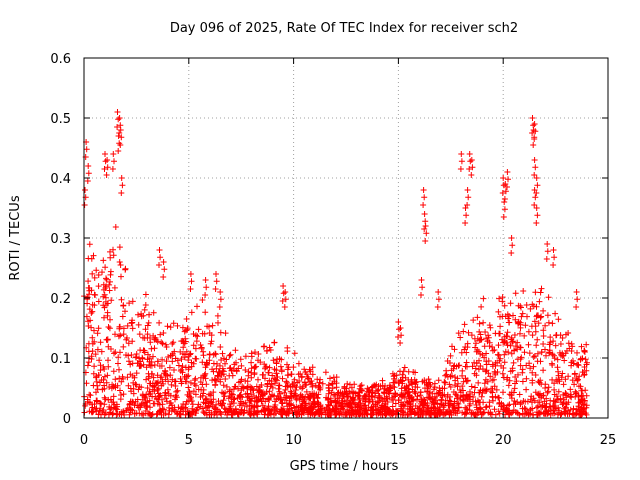 The width and height of the screenshot is (640, 480). Describe the element at coordinates (60, 179) in the screenshot. I see `y-tick-label: 0.4` at that location.